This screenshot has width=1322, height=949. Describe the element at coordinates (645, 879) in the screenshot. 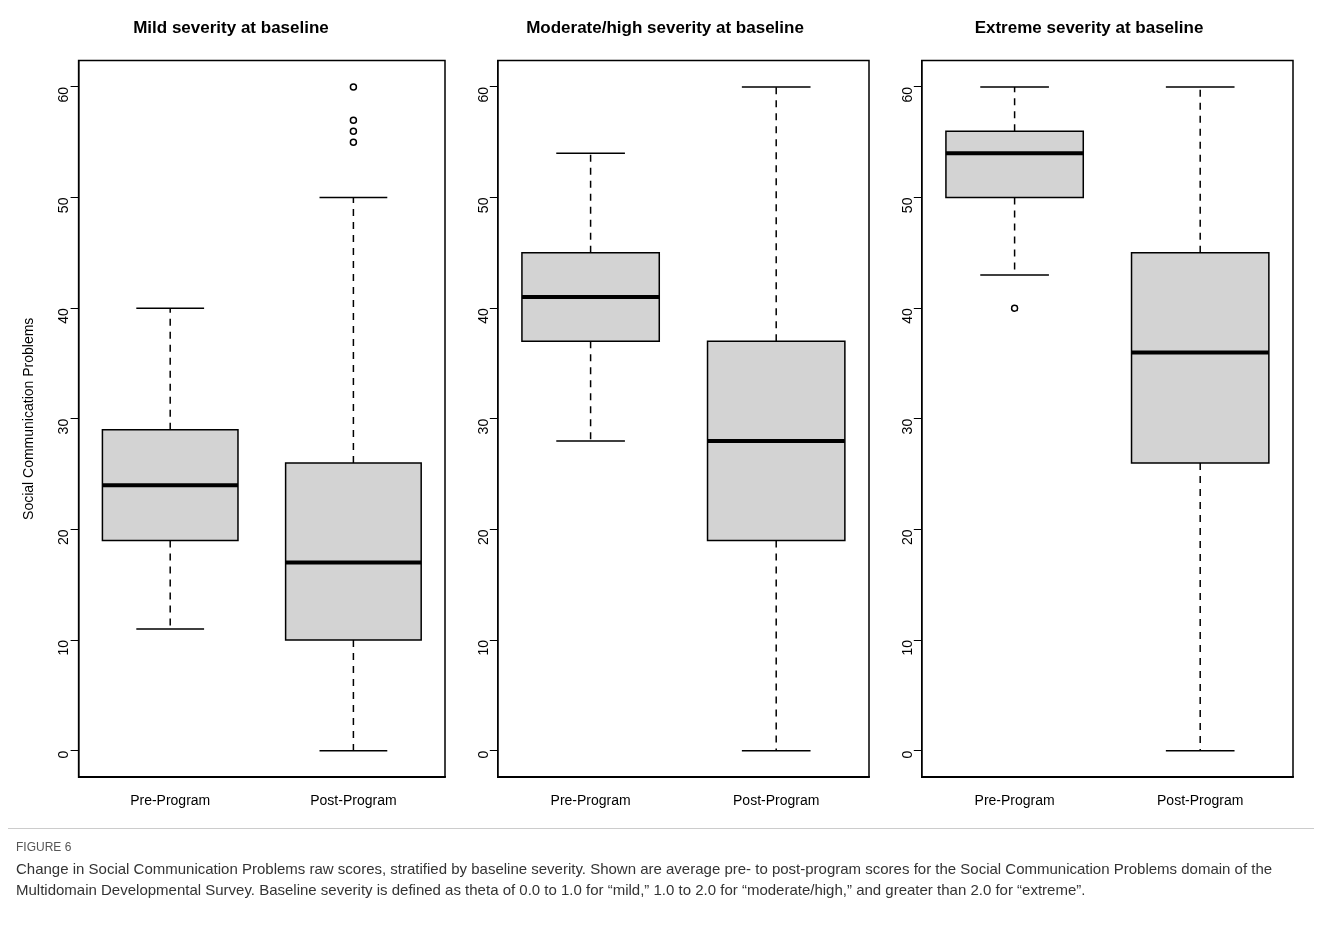

I see `text: Change in Social Communication Problems raw scores, stratified by baseline severity. Shown are average pre- to post-program scores for the Social Communication Problems domain of the Multidomain Developmental Survey. Baseline severity is defined as theta of 0.0 to 1.0 for “mild,” 1.0 to 2.0 for “moderate/high,” and greater than 2.0 for “extreme”.` at that location.